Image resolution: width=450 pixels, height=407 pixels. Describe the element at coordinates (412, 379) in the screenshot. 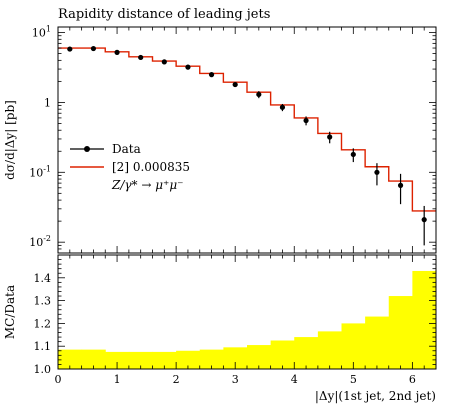

I see `x-tick-label: 6` at that location.